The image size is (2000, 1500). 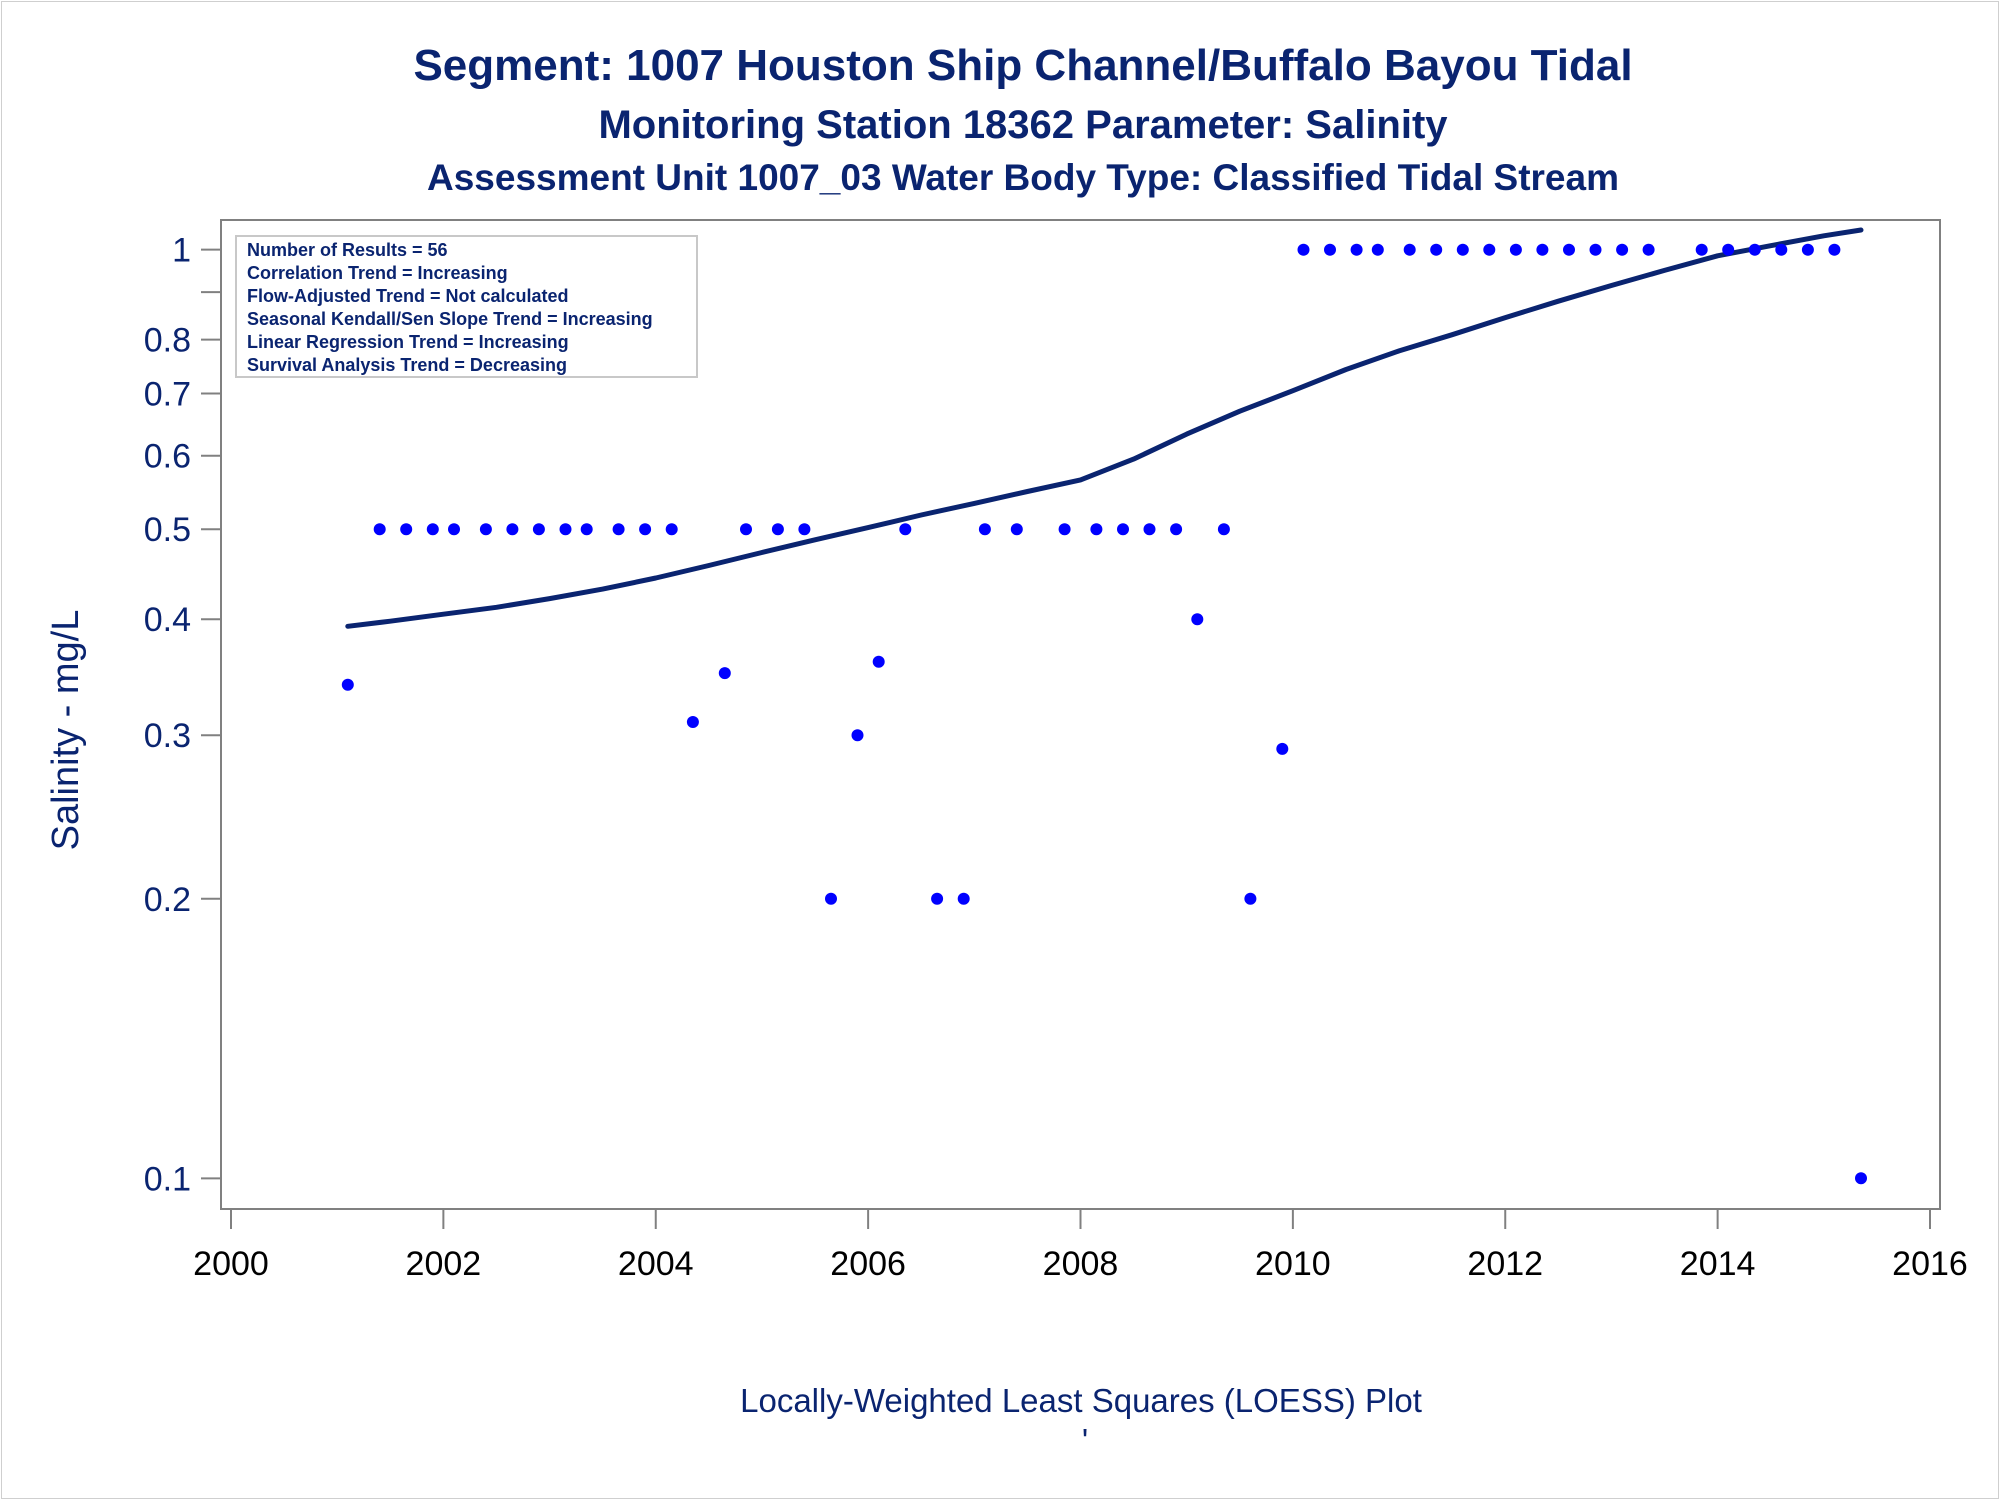 What do you see at coordinates (347, 250) in the screenshot?
I see `stats-number-of-results: Number of Results = 56` at bounding box center [347, 250].